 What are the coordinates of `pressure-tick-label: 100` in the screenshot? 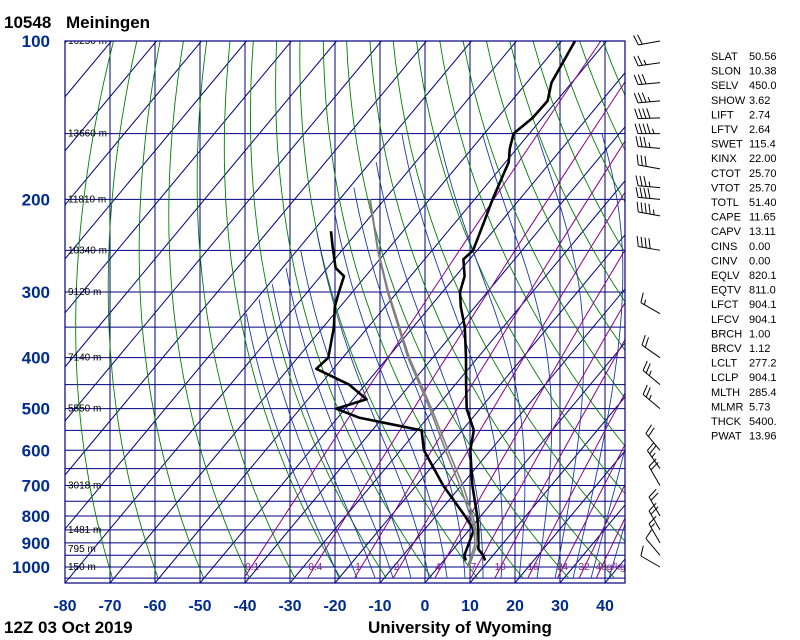 It's located at (36, 41).